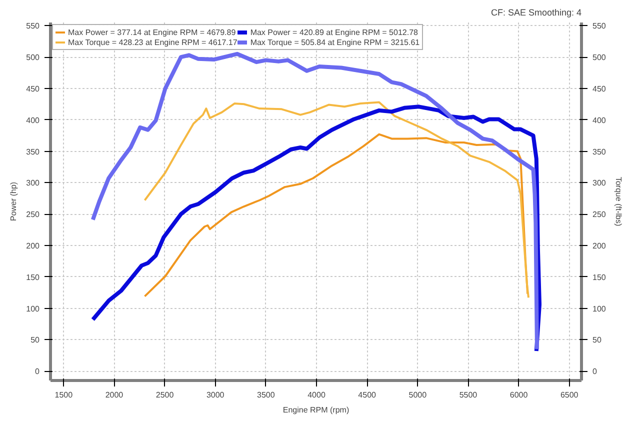 The height and width of the screenshot is (427, 640). I want to click on x-tick-label: 2000, so click(114, 395).